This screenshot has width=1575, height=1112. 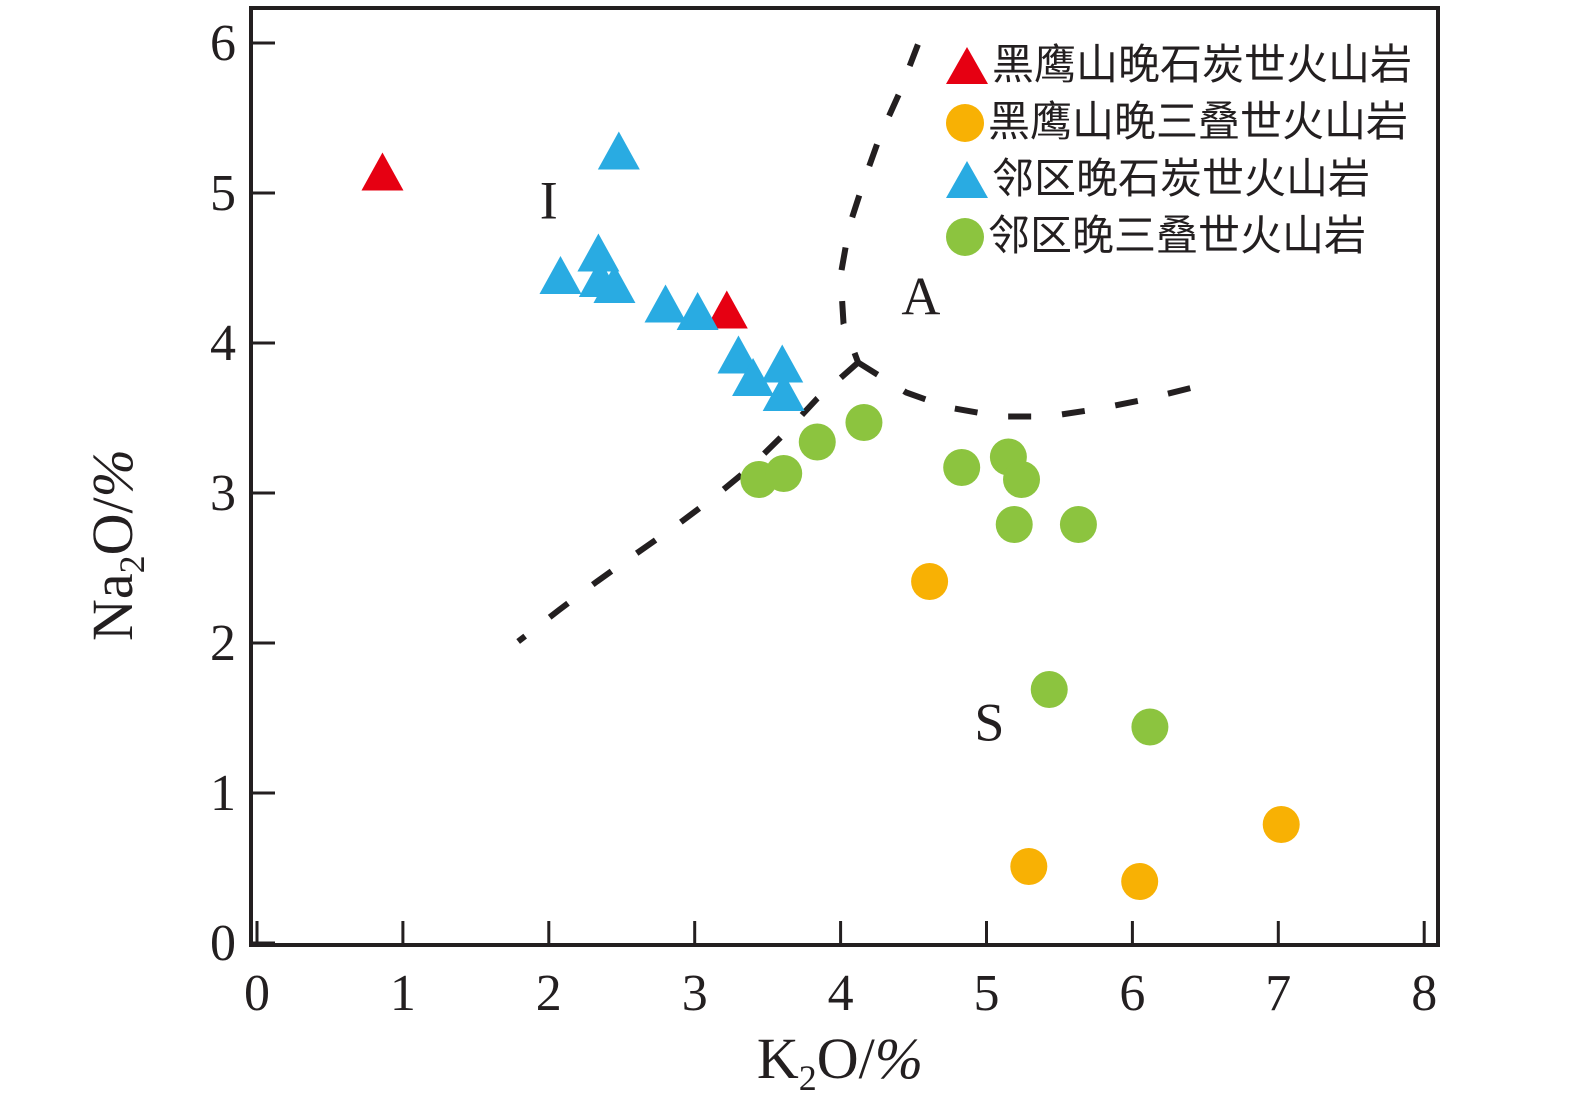 What do you see at coordinates (223, 43) in the screenshot?
I see `y-tick-label: 6` at bounding box center [223, 43].